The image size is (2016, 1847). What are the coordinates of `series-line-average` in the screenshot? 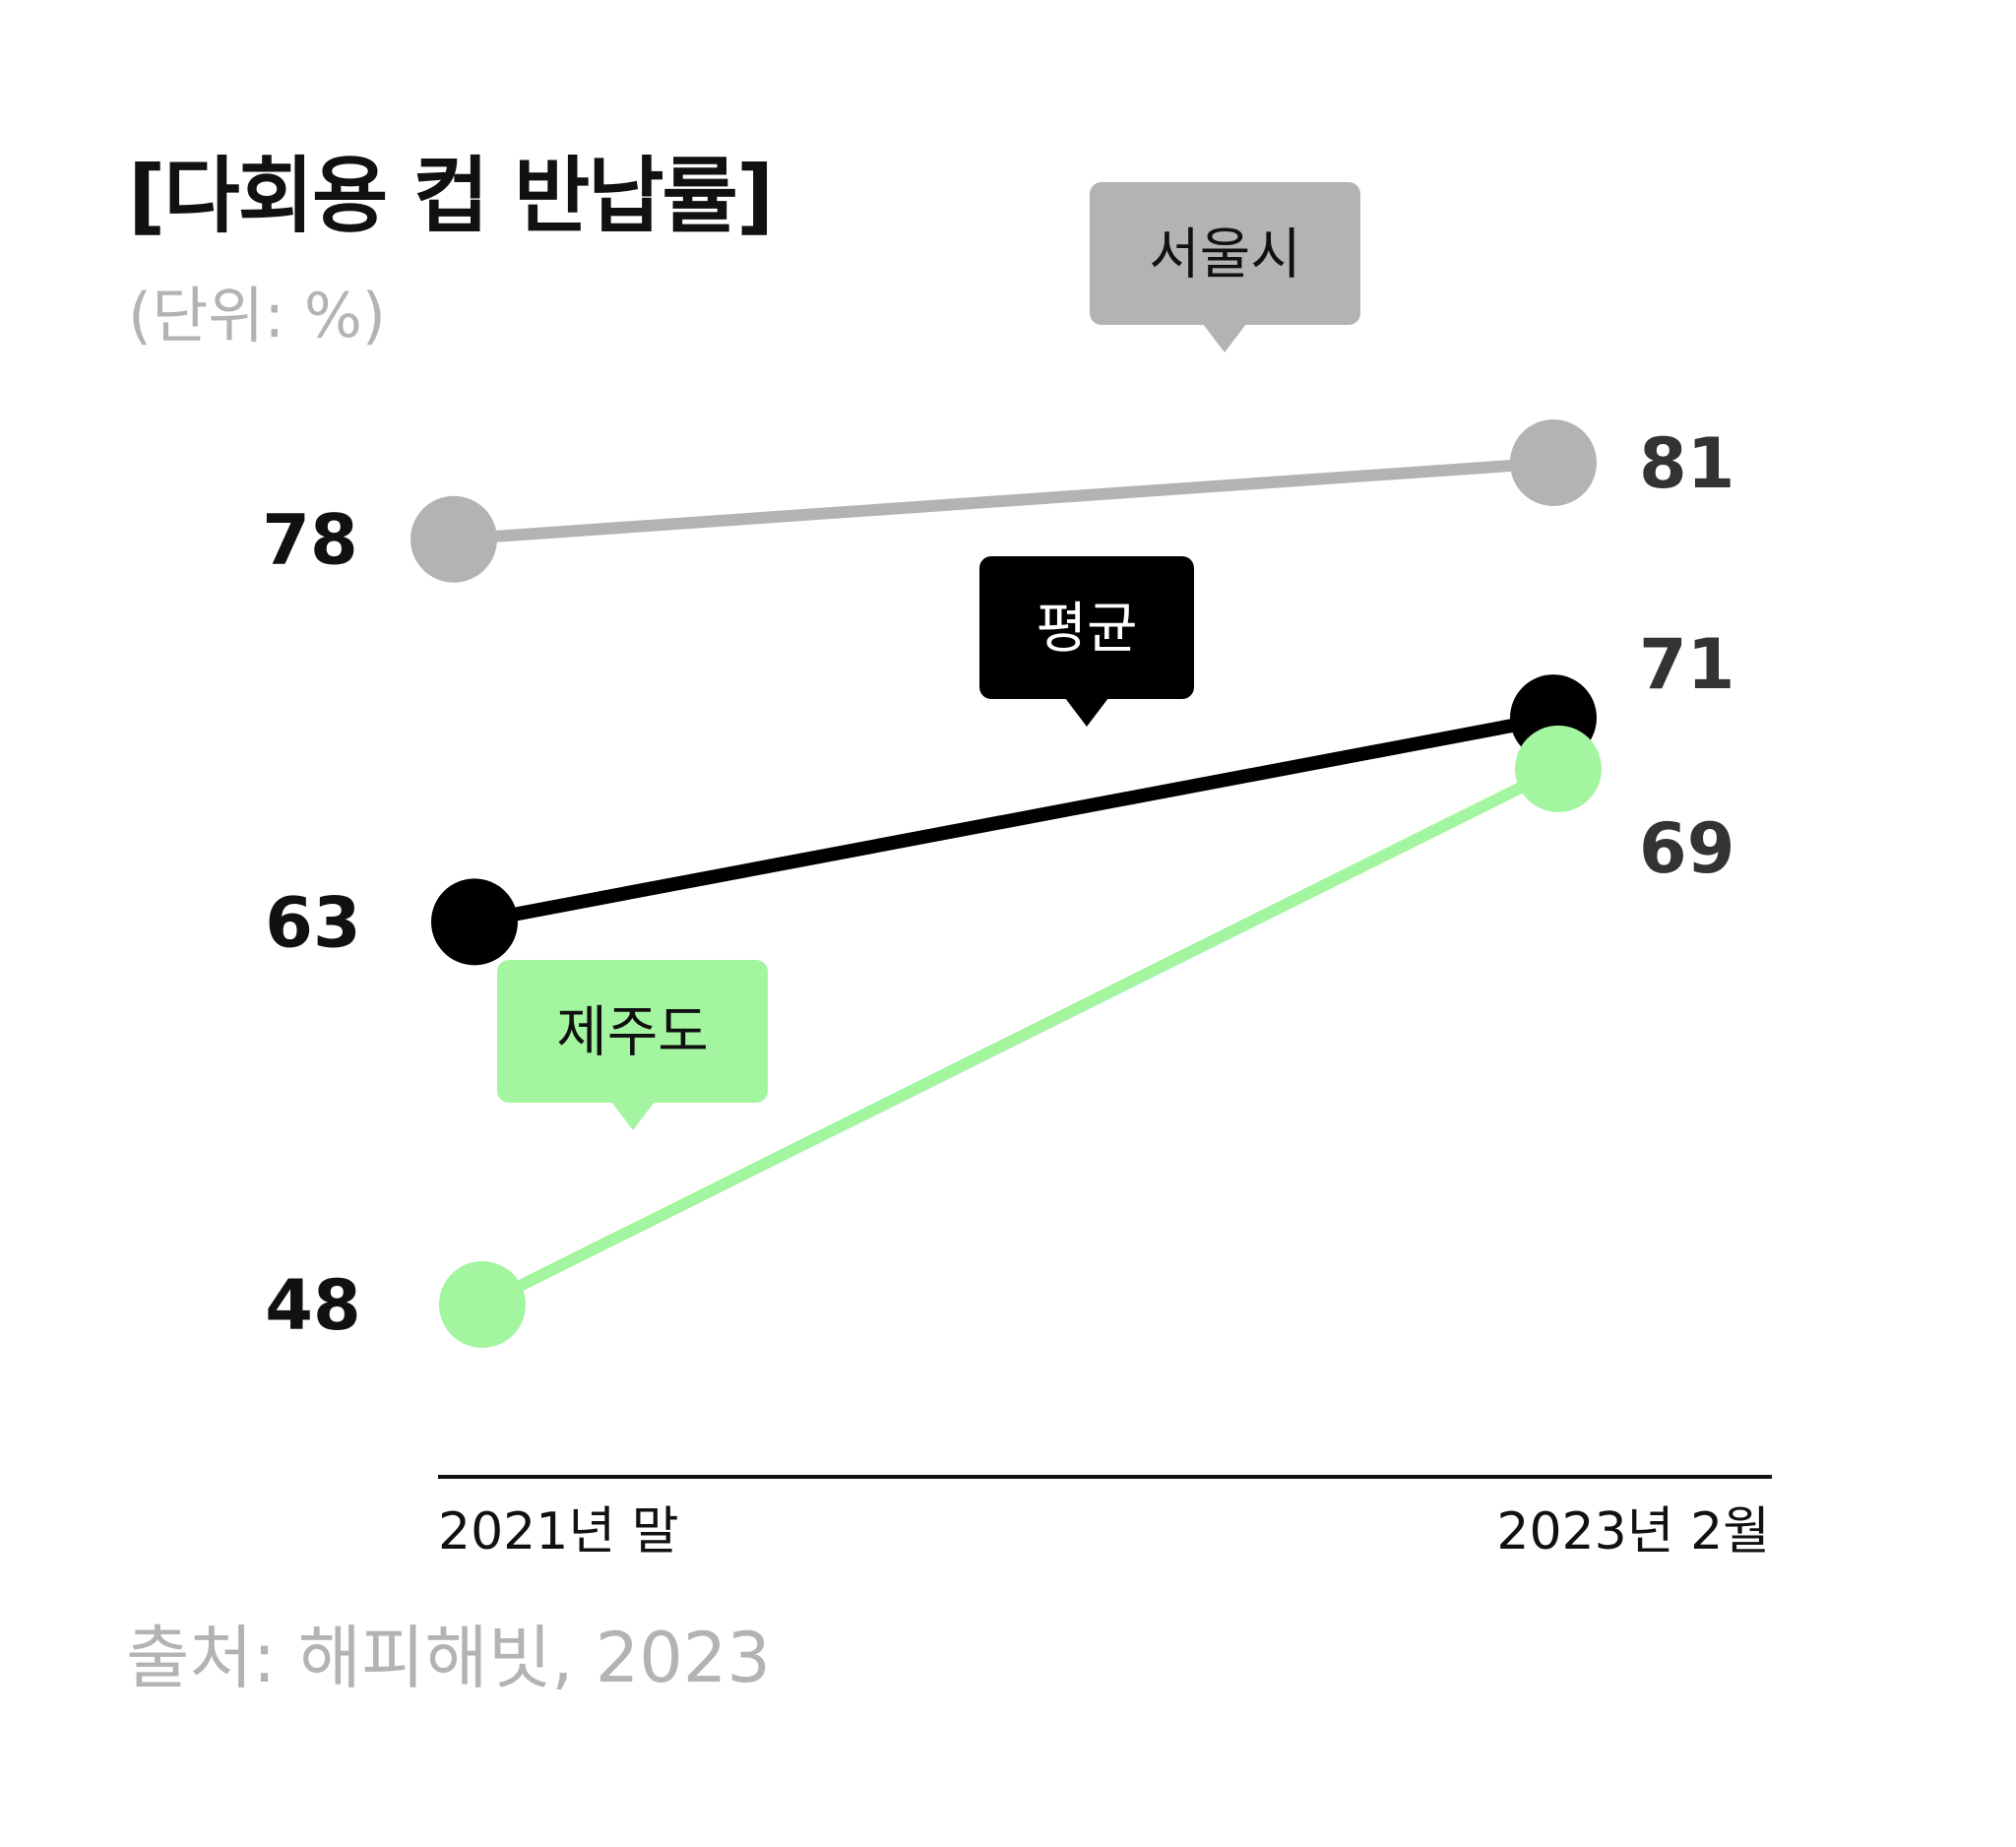 It's located at (1014, 820).